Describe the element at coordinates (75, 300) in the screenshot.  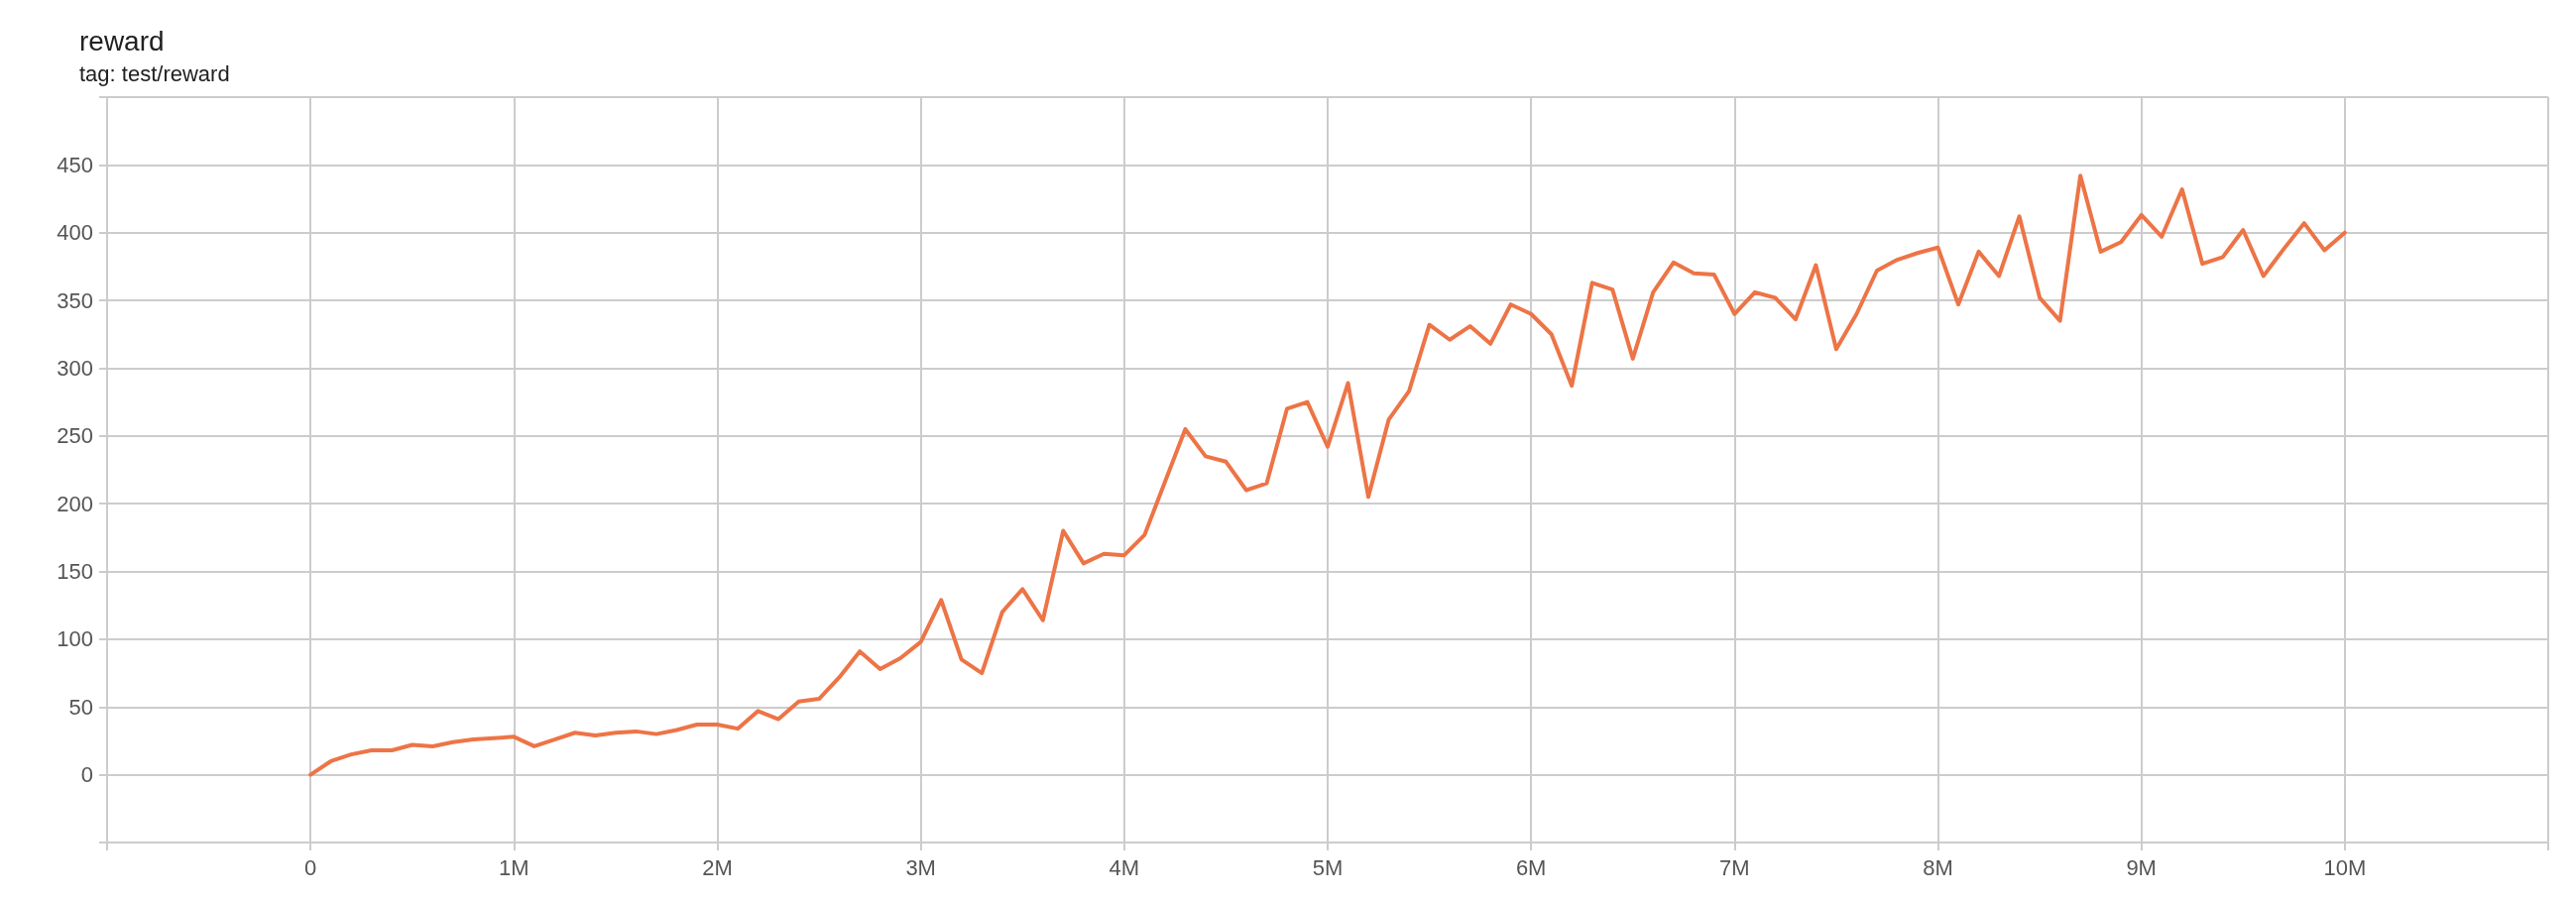
I see `y-tick-label: 350` at that location.